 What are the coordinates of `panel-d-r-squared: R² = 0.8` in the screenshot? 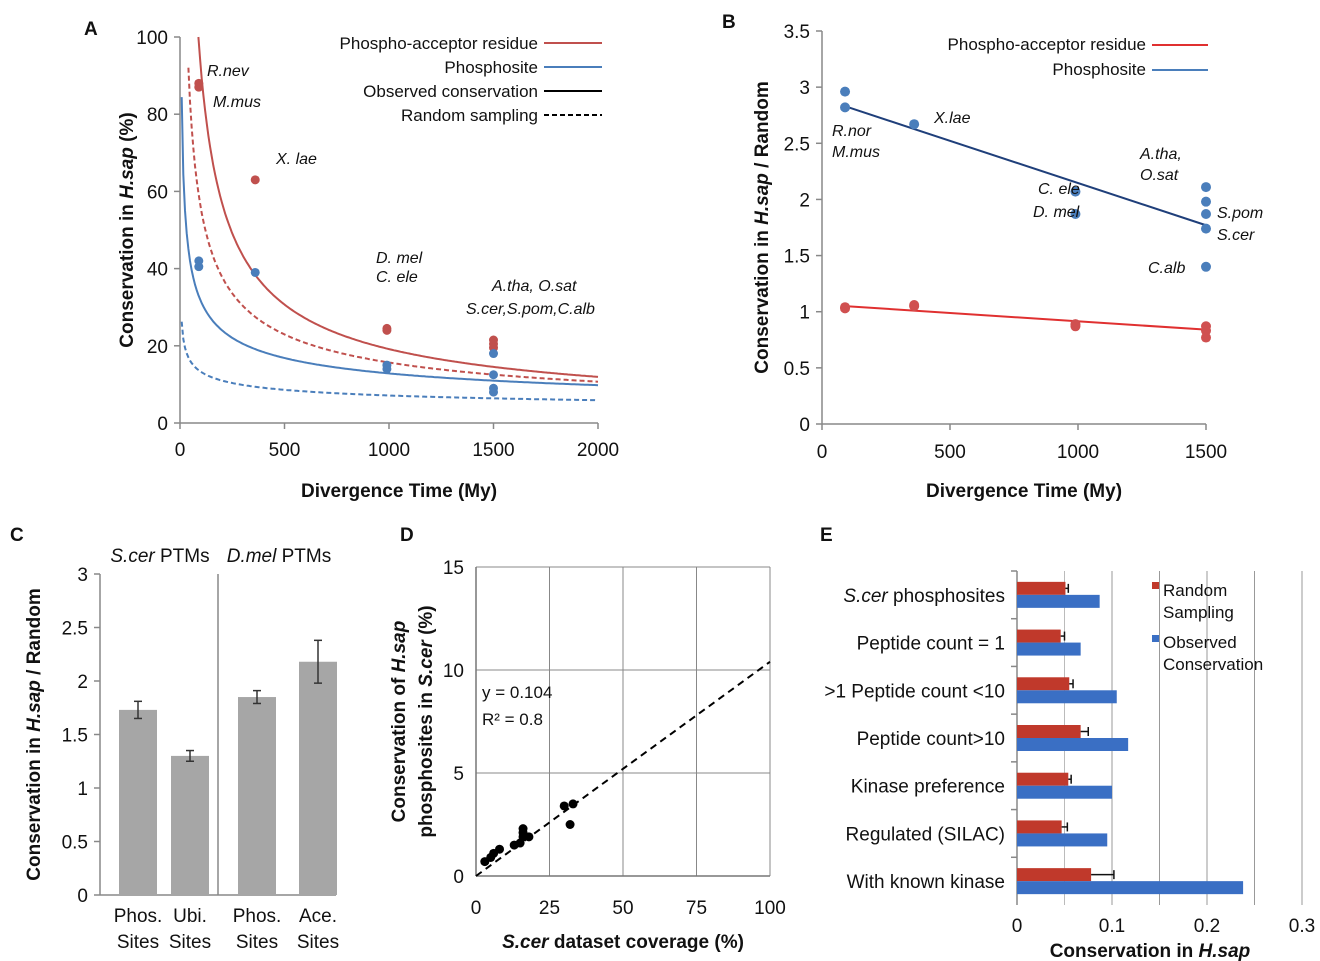 It's located at (512, 719).